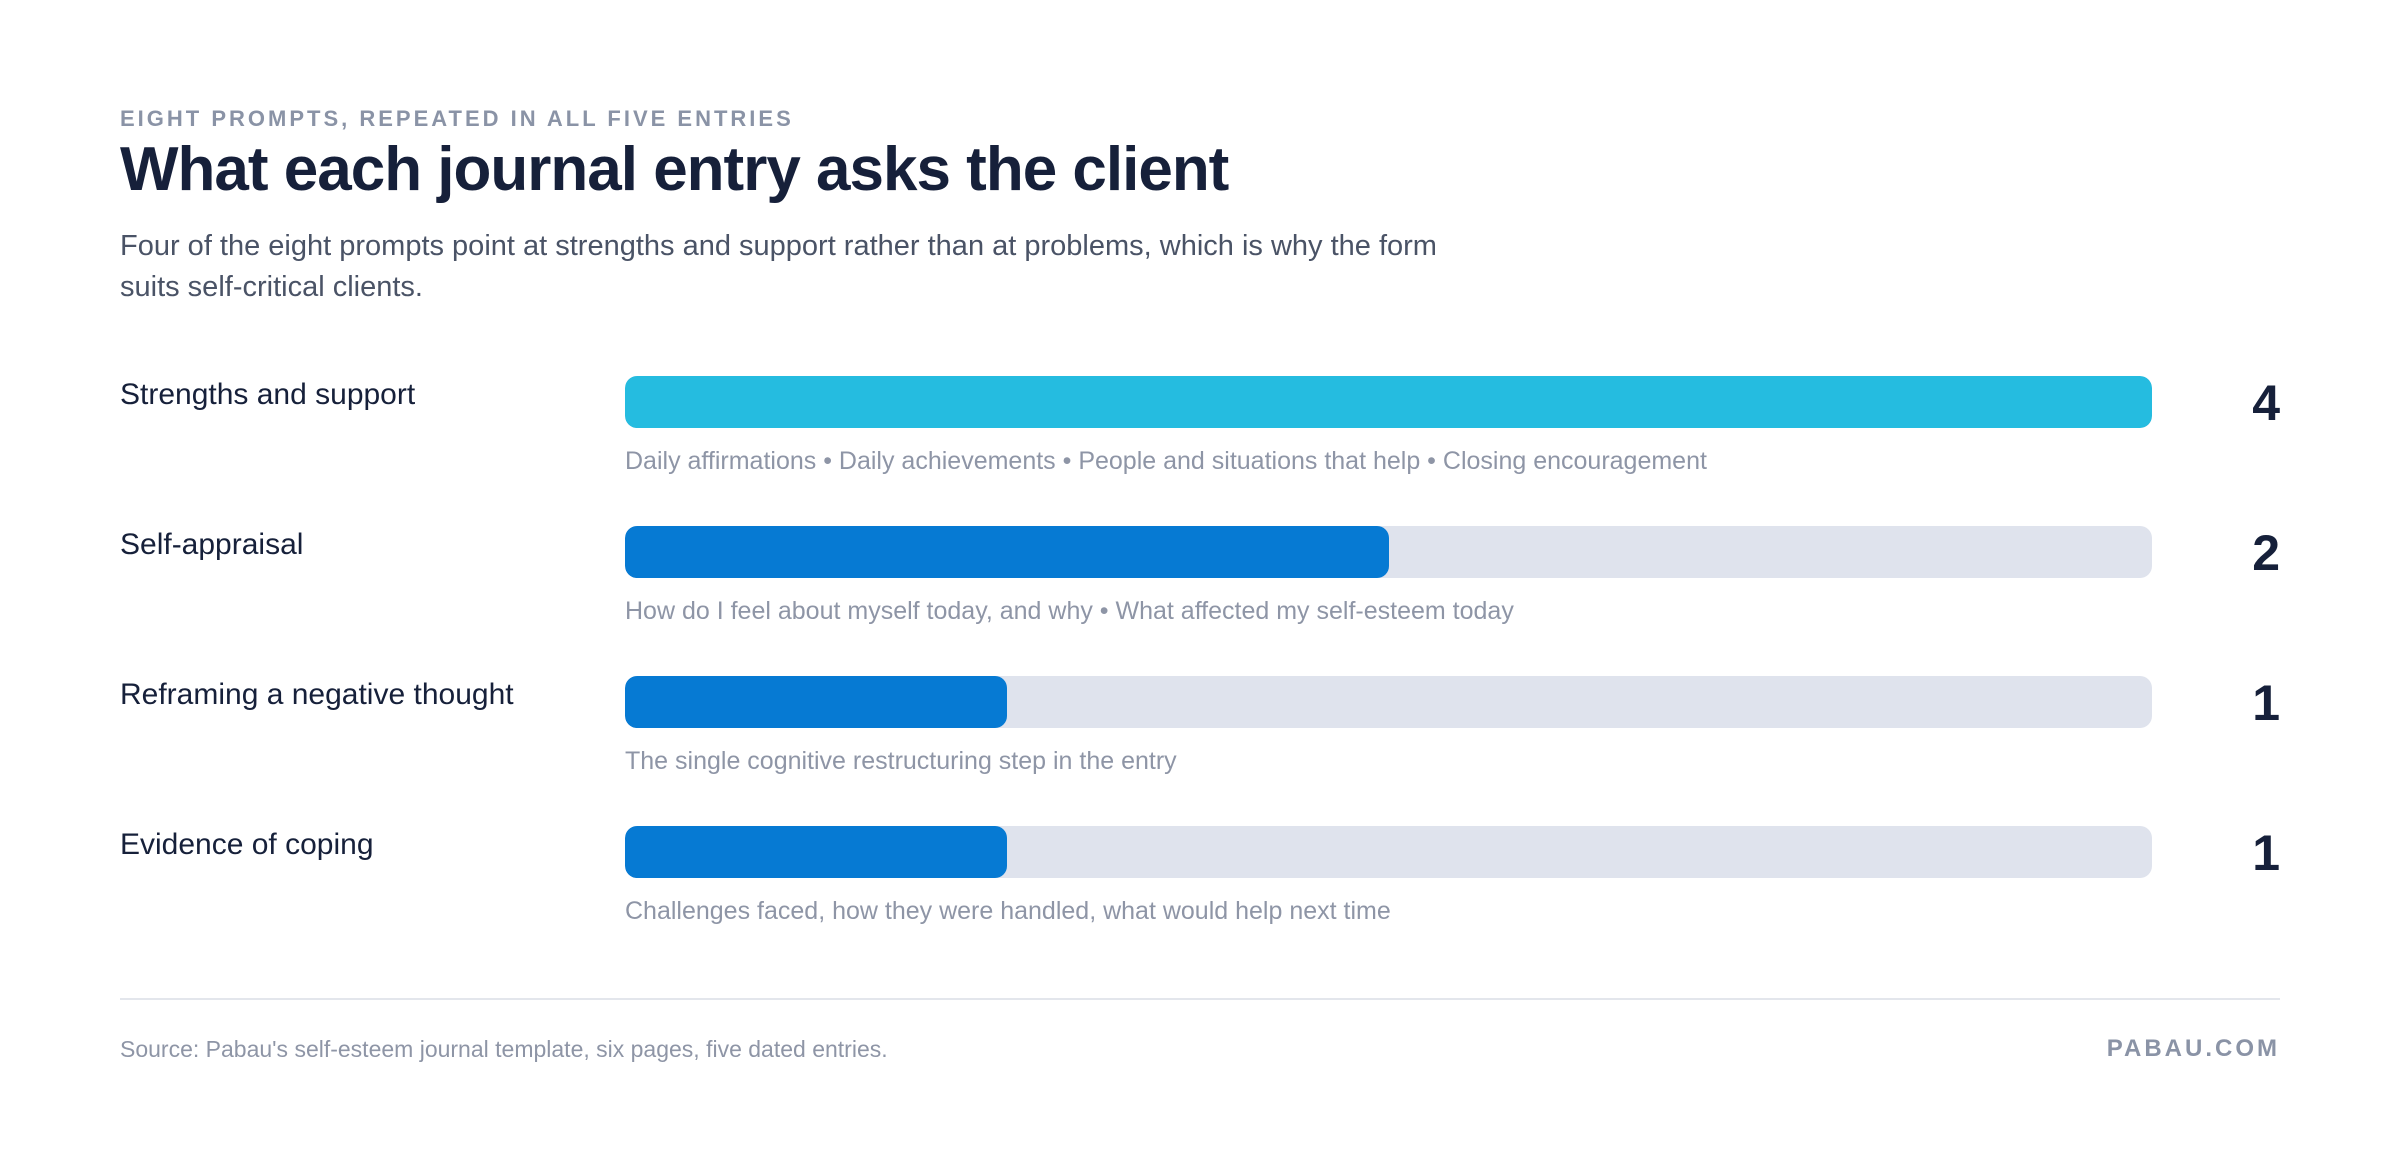 The image size is (2400, 1172). I want to click on category-label: Self-appraisal, so click(212, 544).